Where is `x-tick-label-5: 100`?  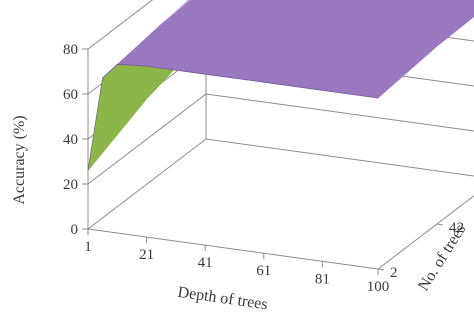 x-tick-label-5: 100 is located at coordinates (378, 287).